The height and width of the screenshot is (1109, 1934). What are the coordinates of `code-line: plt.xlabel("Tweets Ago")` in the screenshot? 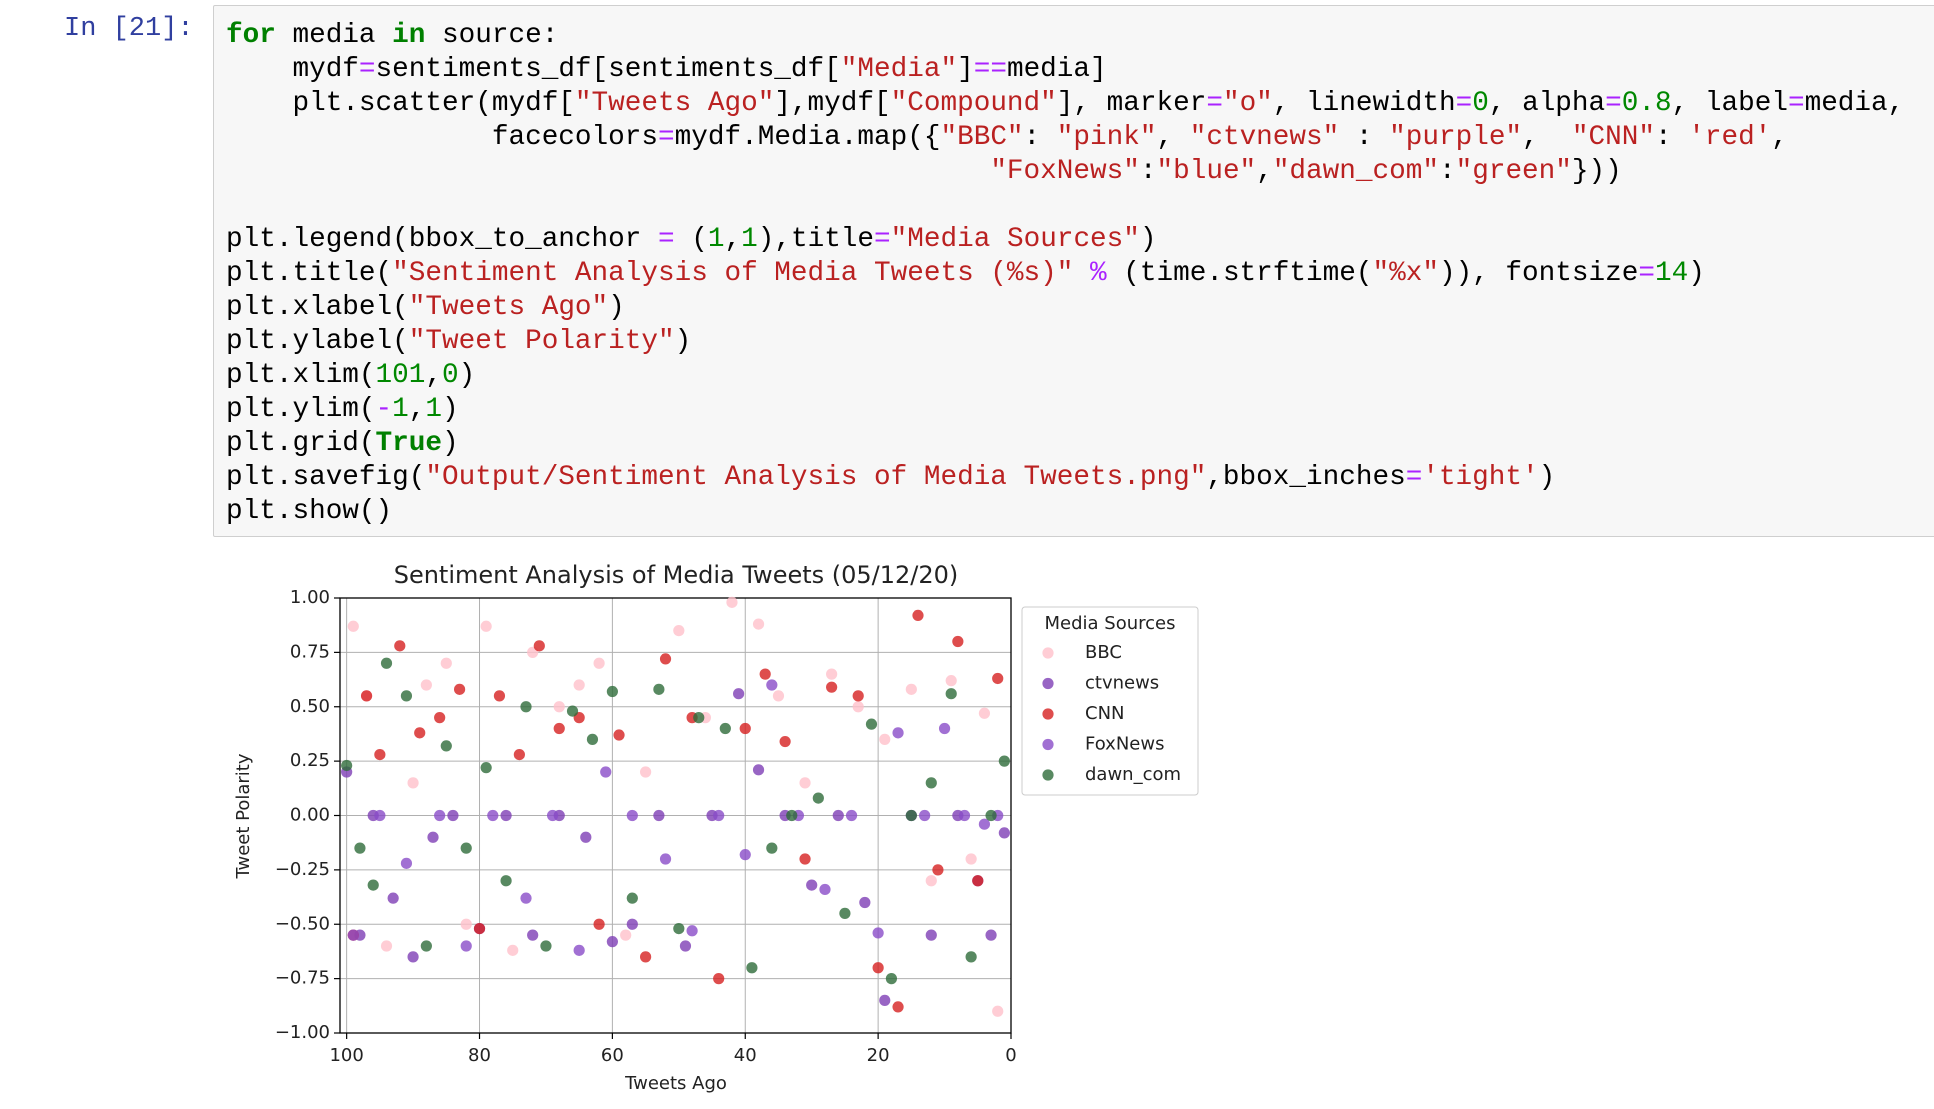 It's located at (425, 307).